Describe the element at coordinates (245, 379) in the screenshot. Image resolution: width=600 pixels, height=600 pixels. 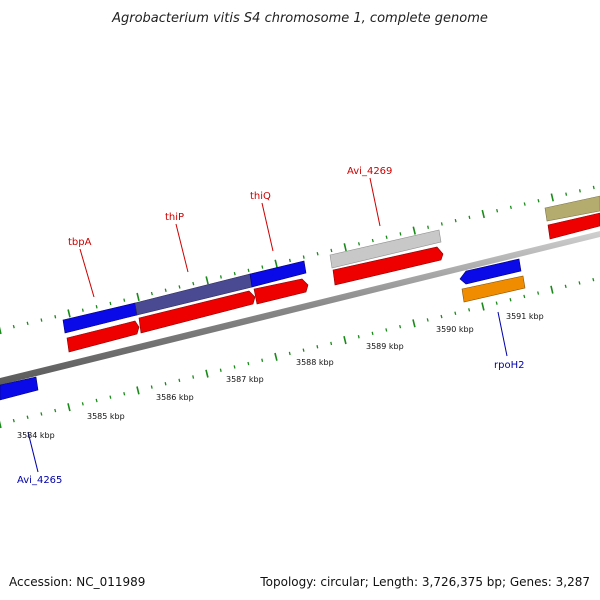
I see `scale-label: 3587 kbp` at that location.